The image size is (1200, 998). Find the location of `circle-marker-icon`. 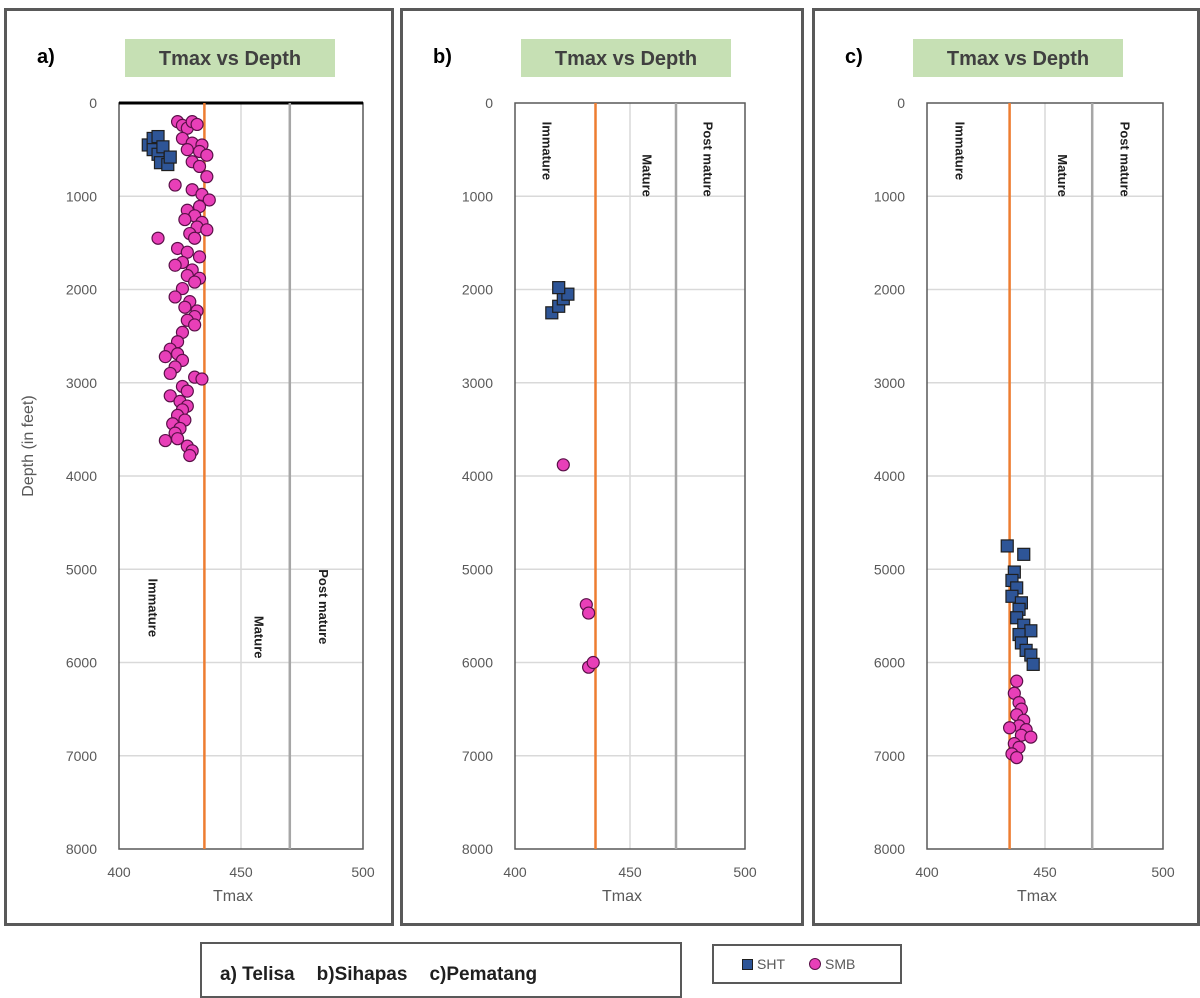

circle-marker-icon is located at coordinates (815, 964).